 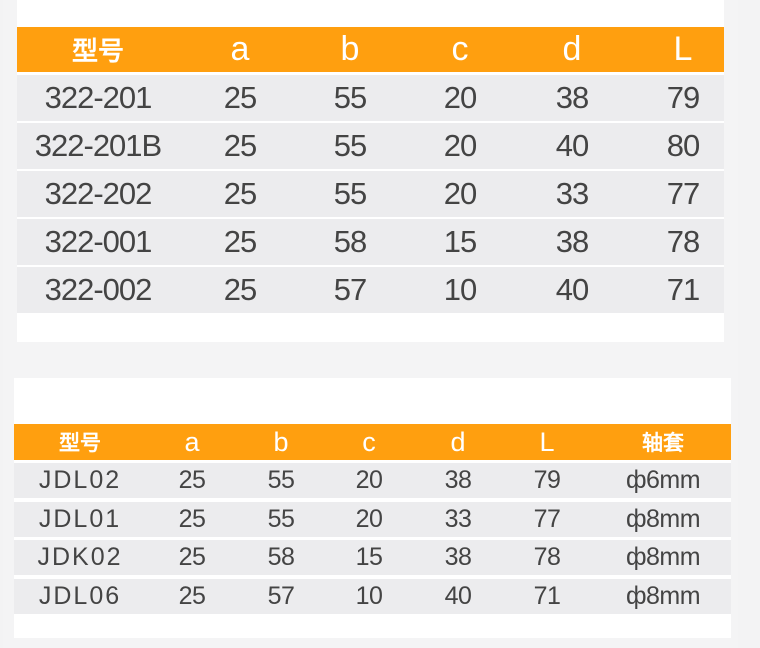 What do you see at coordinates (80, 518) in the screenshot?
I see `model-cell: JDL01` at bounding box center [80, 518].